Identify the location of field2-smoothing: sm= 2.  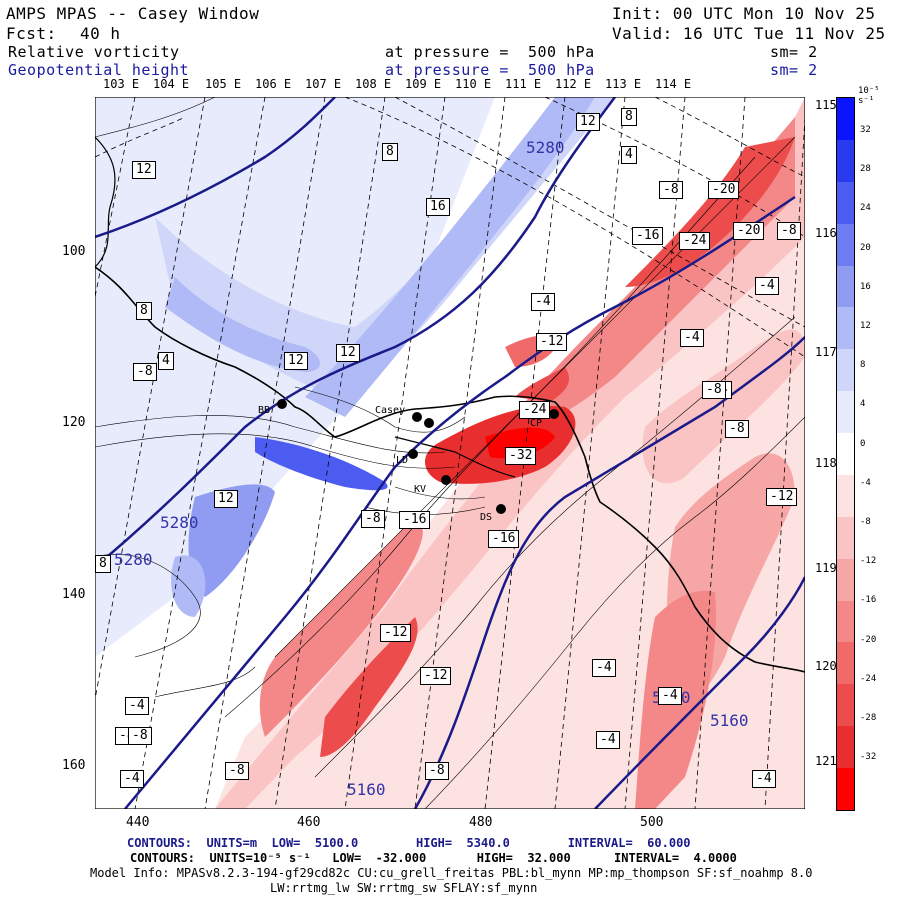
(794, 70).